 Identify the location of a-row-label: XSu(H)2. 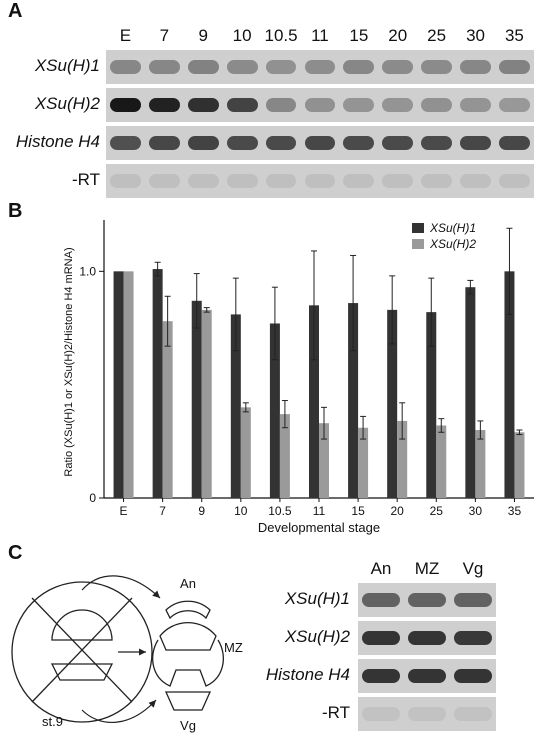
(67, 103).